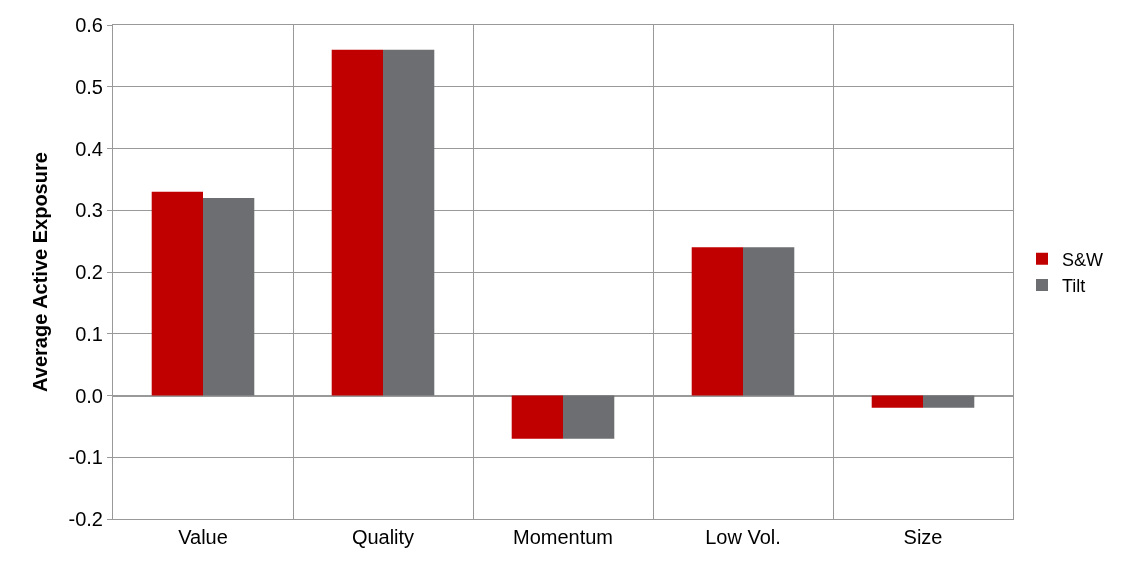  What do you see at coordinates (85, 519) in the screenshot?
I see `y-tick-label: -0.2` at bounding box center [85, 519].